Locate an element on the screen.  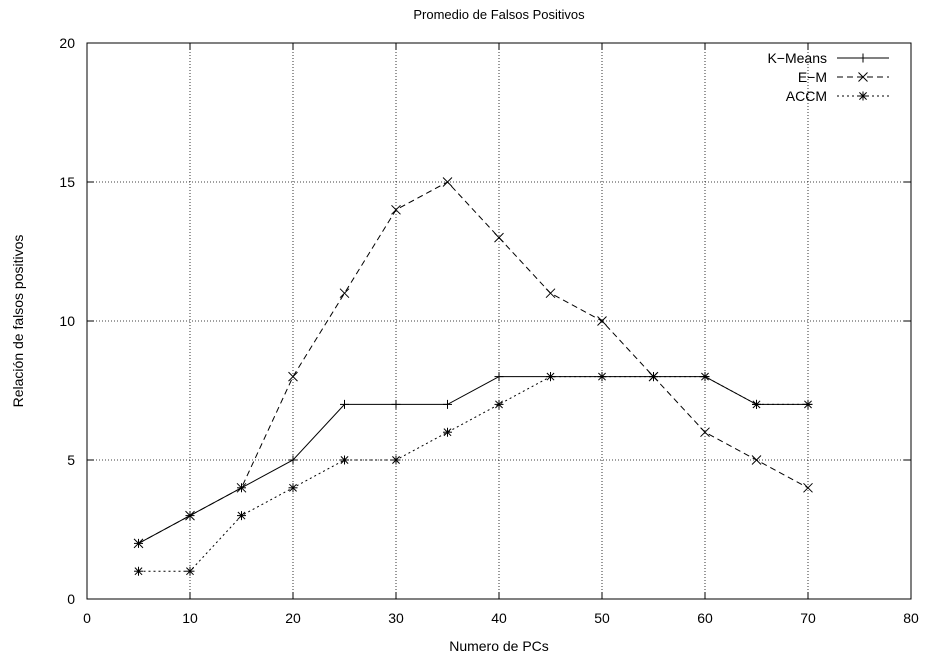
x-tick-label: 30 is located at coordinates (396, 618).